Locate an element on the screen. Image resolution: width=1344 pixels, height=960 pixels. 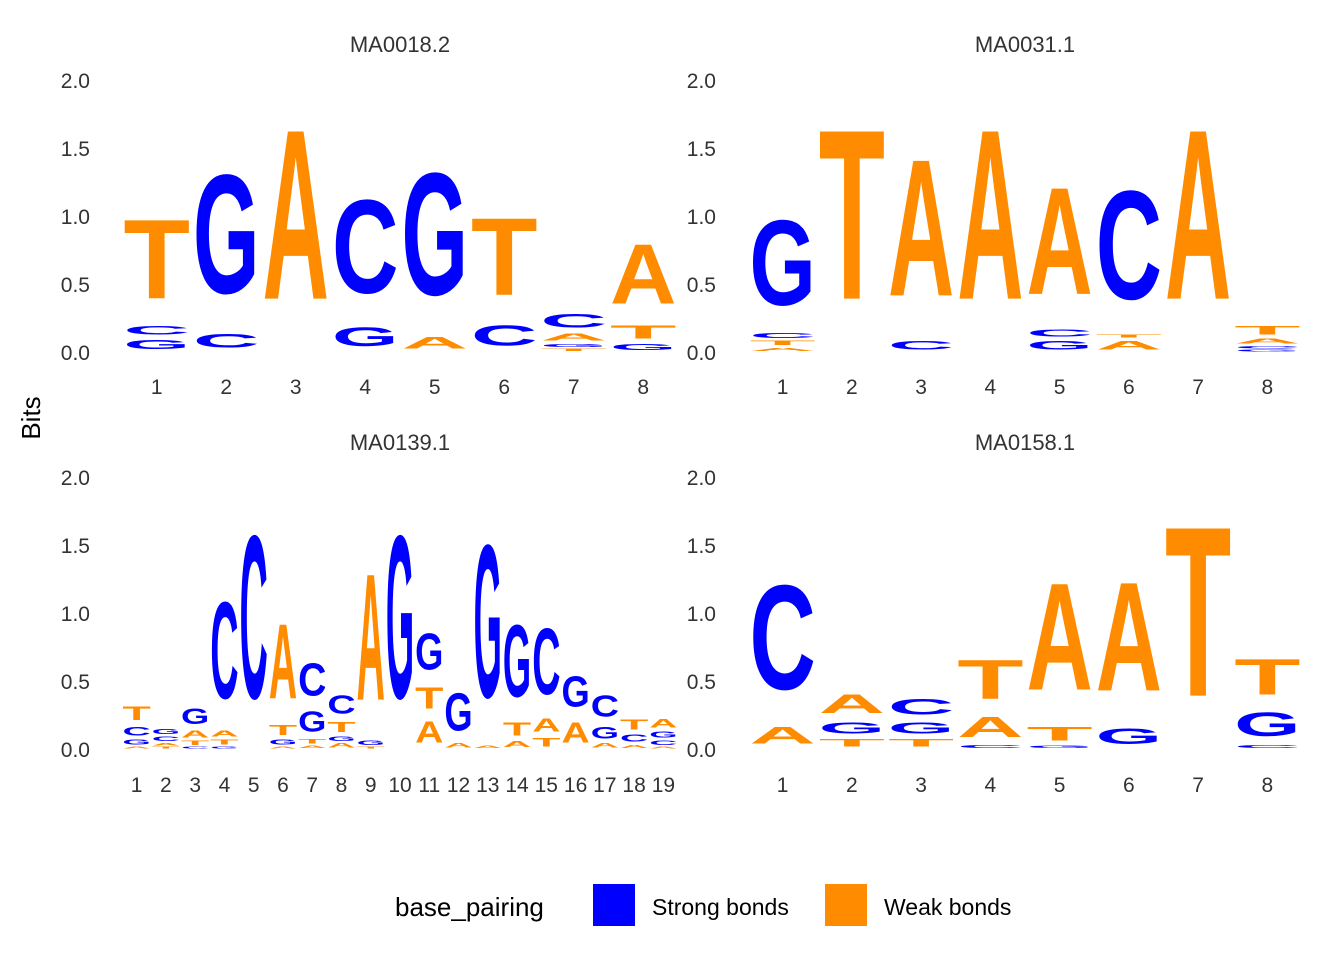
panel-title: MA0139.1 is located at coordinates (400, 442).